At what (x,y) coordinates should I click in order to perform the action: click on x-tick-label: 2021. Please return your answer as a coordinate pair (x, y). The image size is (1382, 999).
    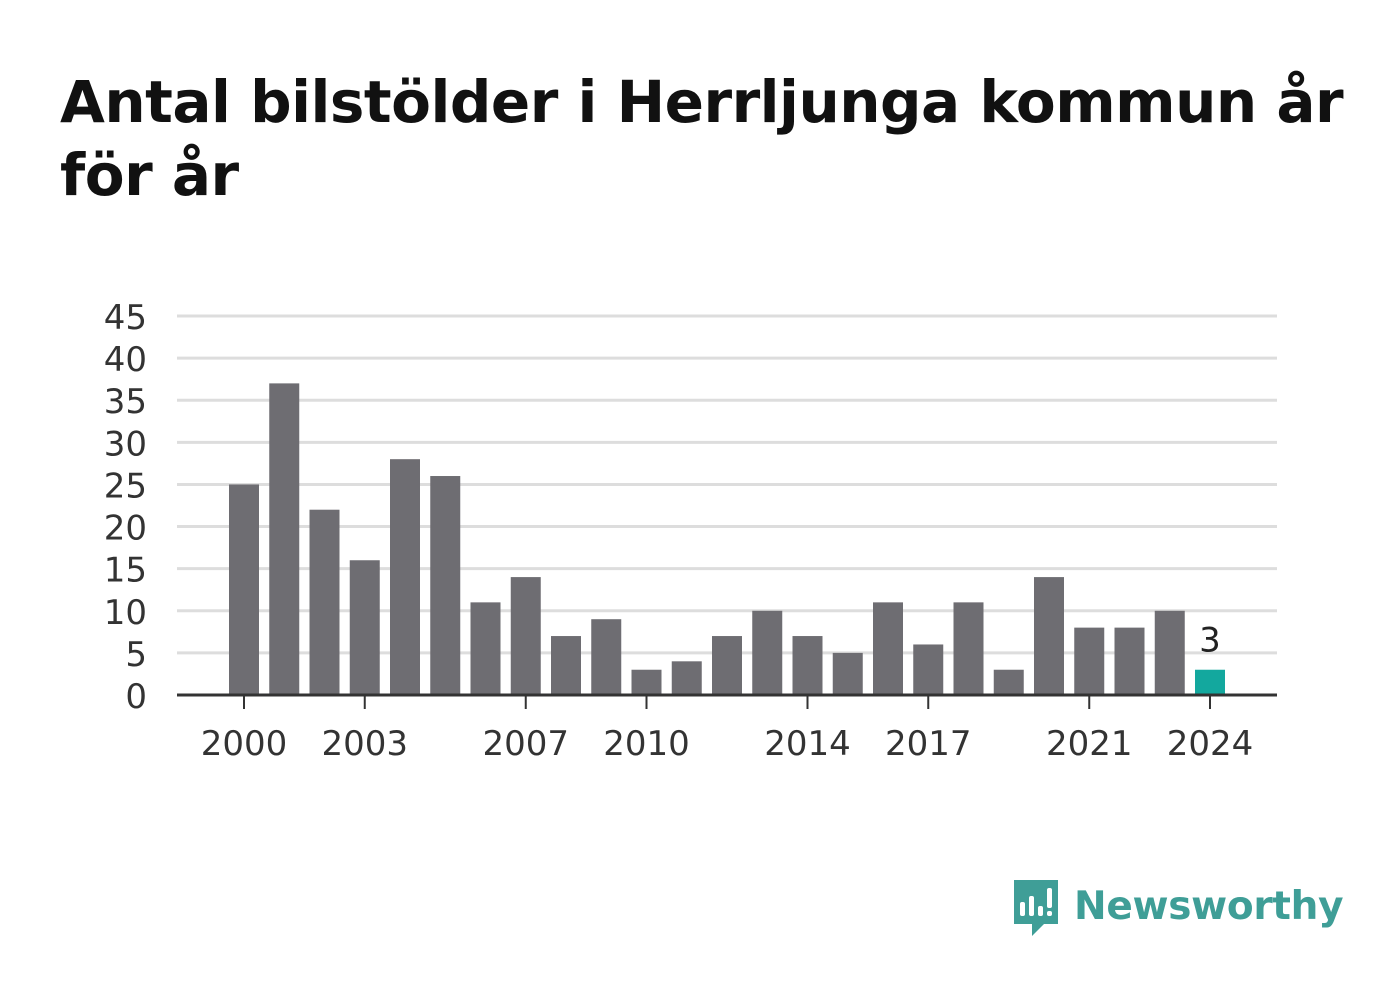
    Looking at the image, I should click on (1089, 744).